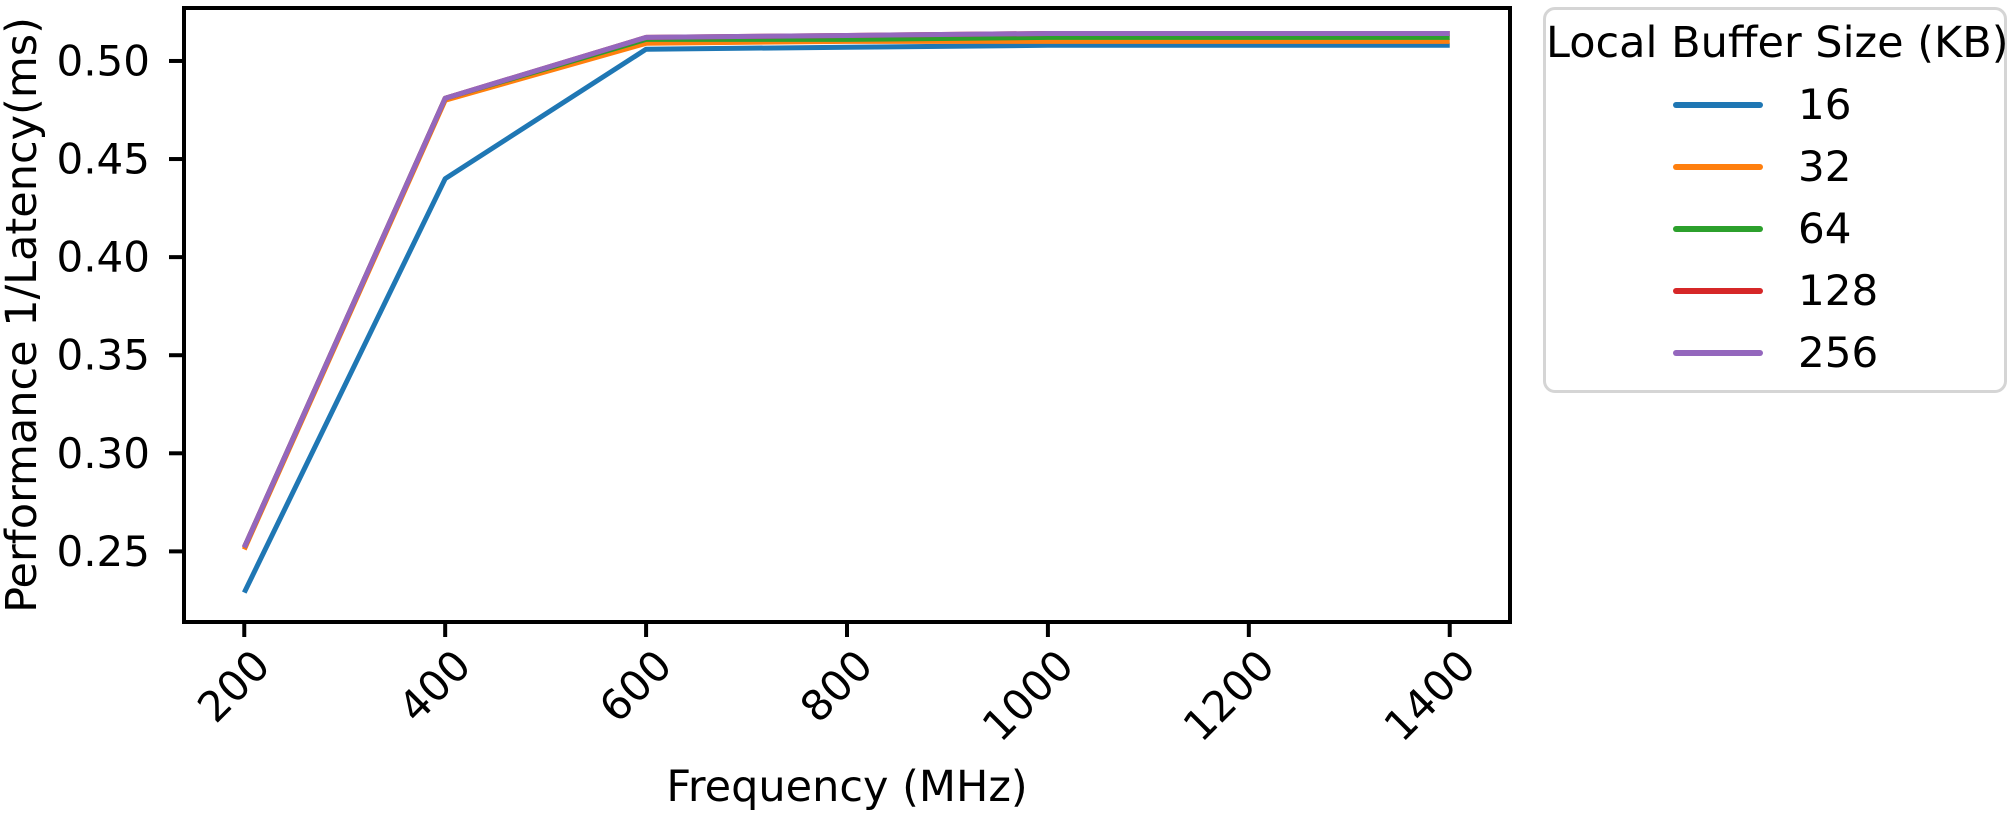 The width and height of the screenshot is (2016, 816). Describe the element at coordinates (103, 257) in the screenshot. I see `y-tick-label: 0.40` at that location.